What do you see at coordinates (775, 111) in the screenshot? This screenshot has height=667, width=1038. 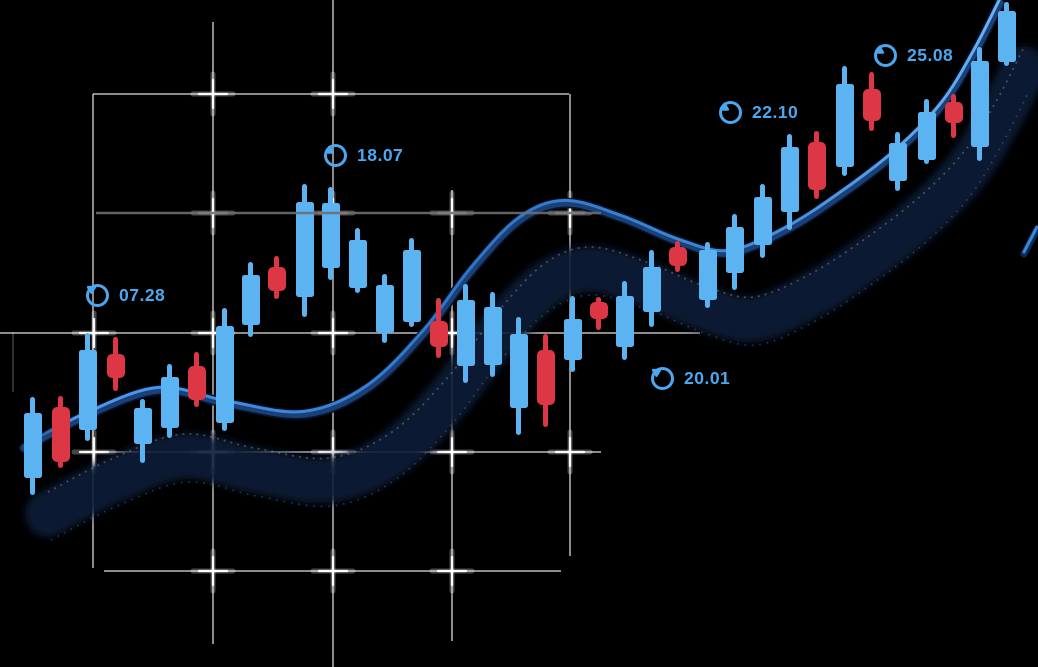 I see `date-marker-label: 22.10` at bounding box center [775, 111].